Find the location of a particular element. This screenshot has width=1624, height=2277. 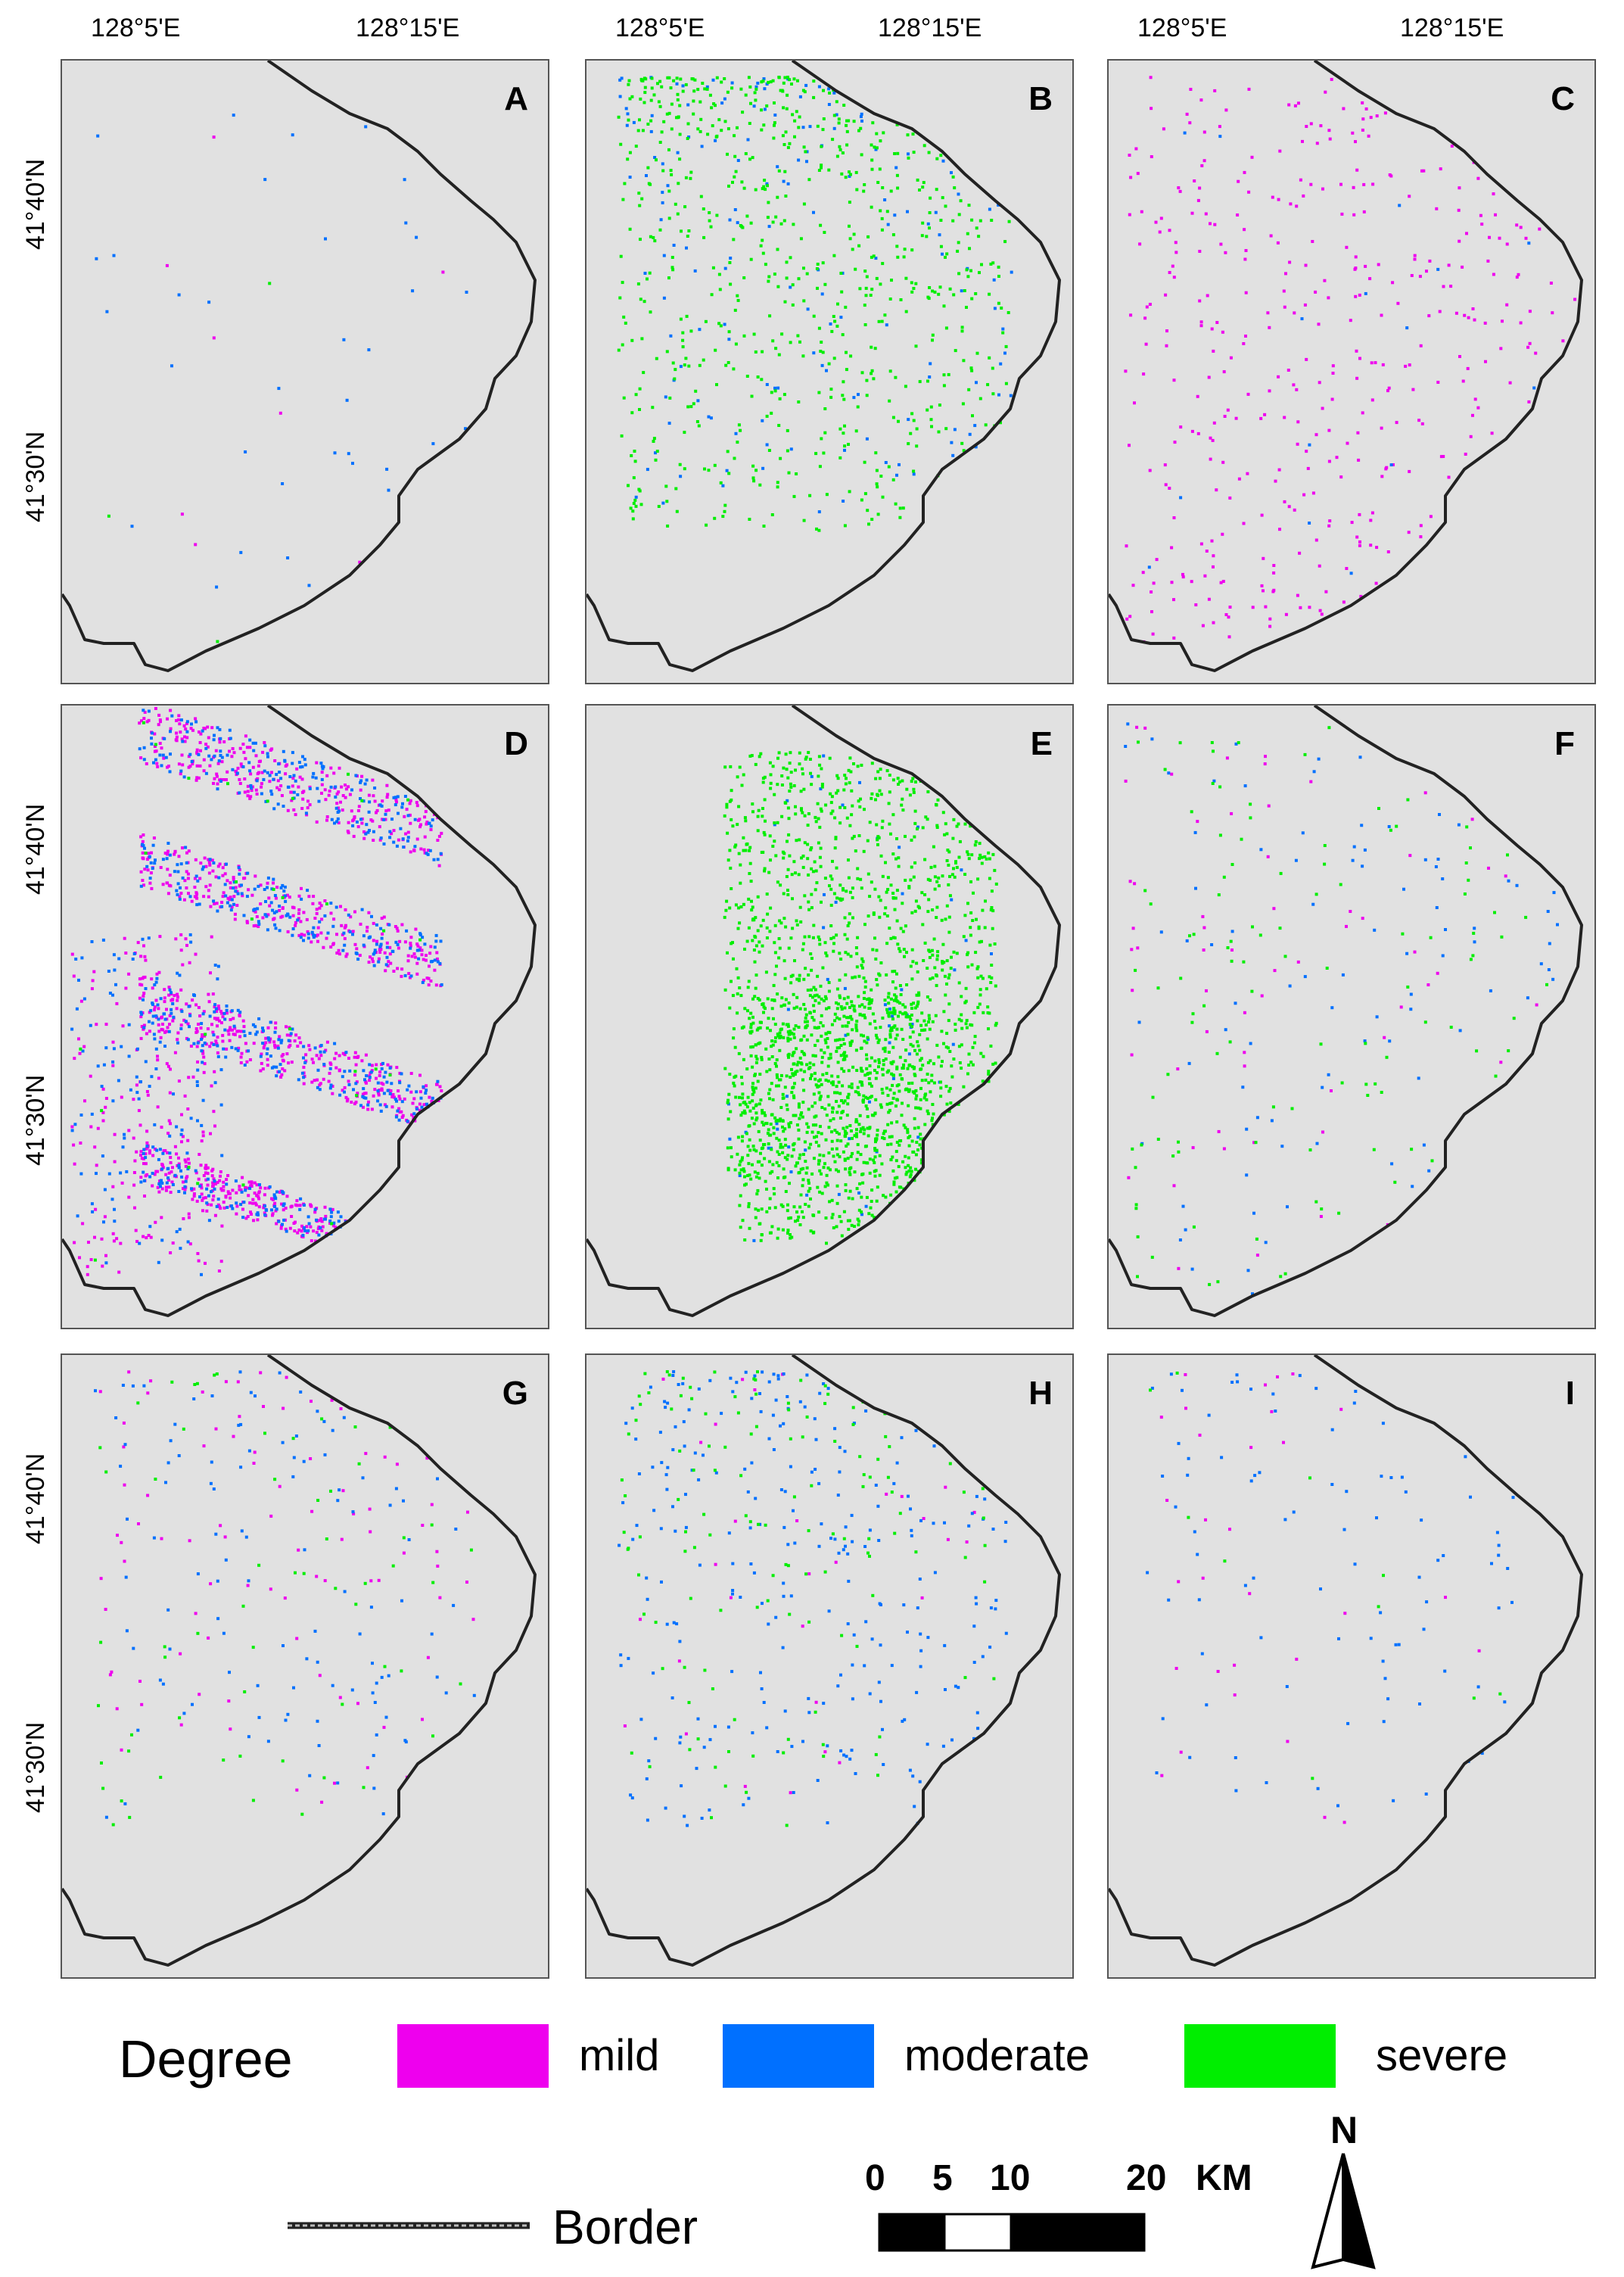

scale-tick-10: 10 is located at coordinates (1010, 2178).